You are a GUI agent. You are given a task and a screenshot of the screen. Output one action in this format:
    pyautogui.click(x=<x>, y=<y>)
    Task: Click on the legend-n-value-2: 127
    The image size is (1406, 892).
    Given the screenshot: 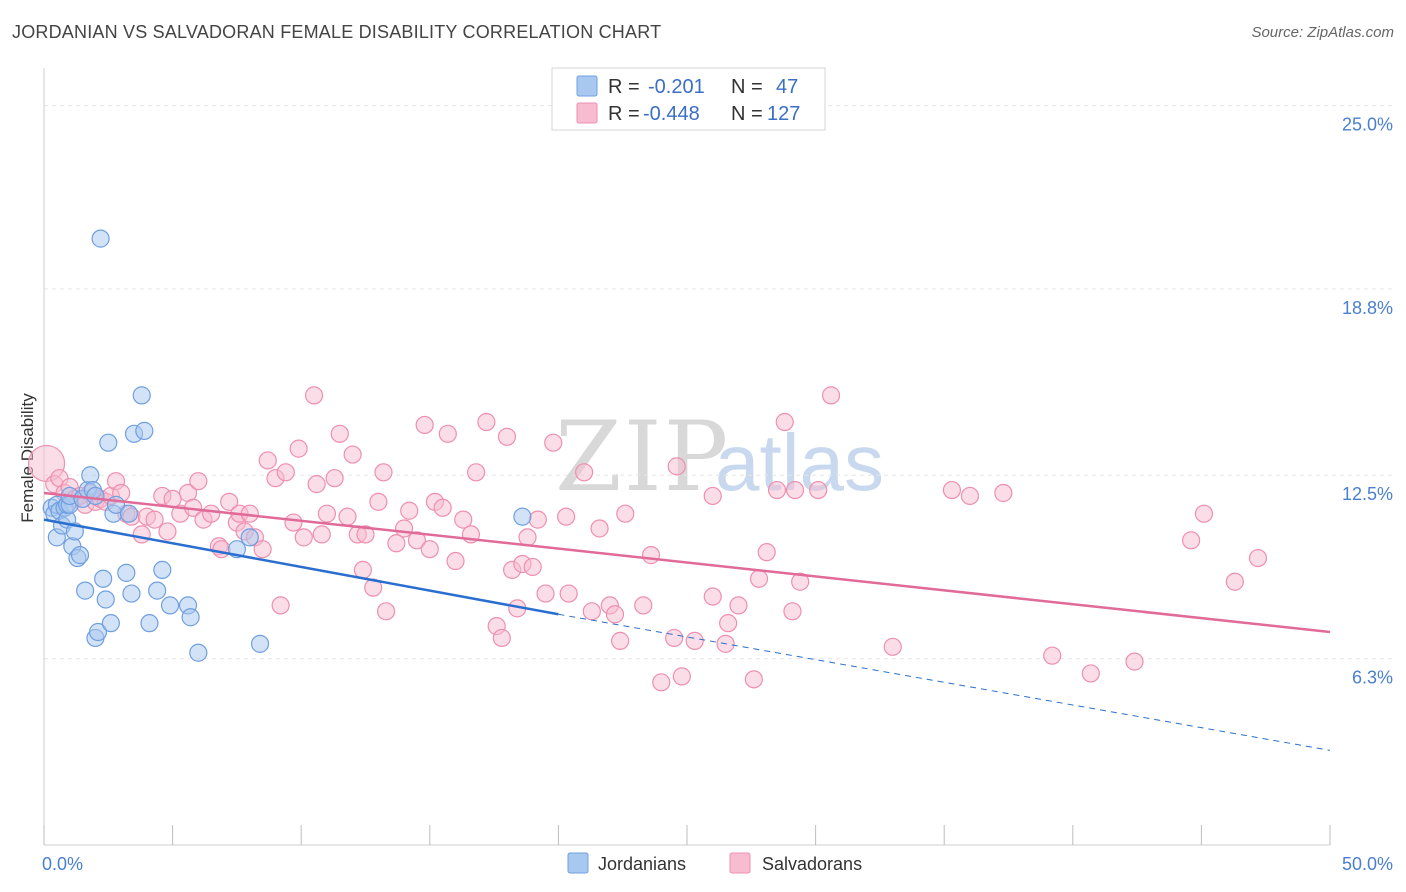 What is the action you would take?
    pyautogui.click(x=783, y=114)
    